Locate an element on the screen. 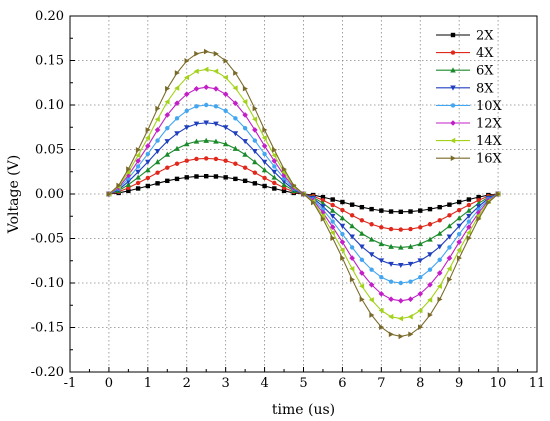 Image resolution: width=550 pixels, height=421 pixels. x-tick-label: -1 is located at coordinates (70, 383).